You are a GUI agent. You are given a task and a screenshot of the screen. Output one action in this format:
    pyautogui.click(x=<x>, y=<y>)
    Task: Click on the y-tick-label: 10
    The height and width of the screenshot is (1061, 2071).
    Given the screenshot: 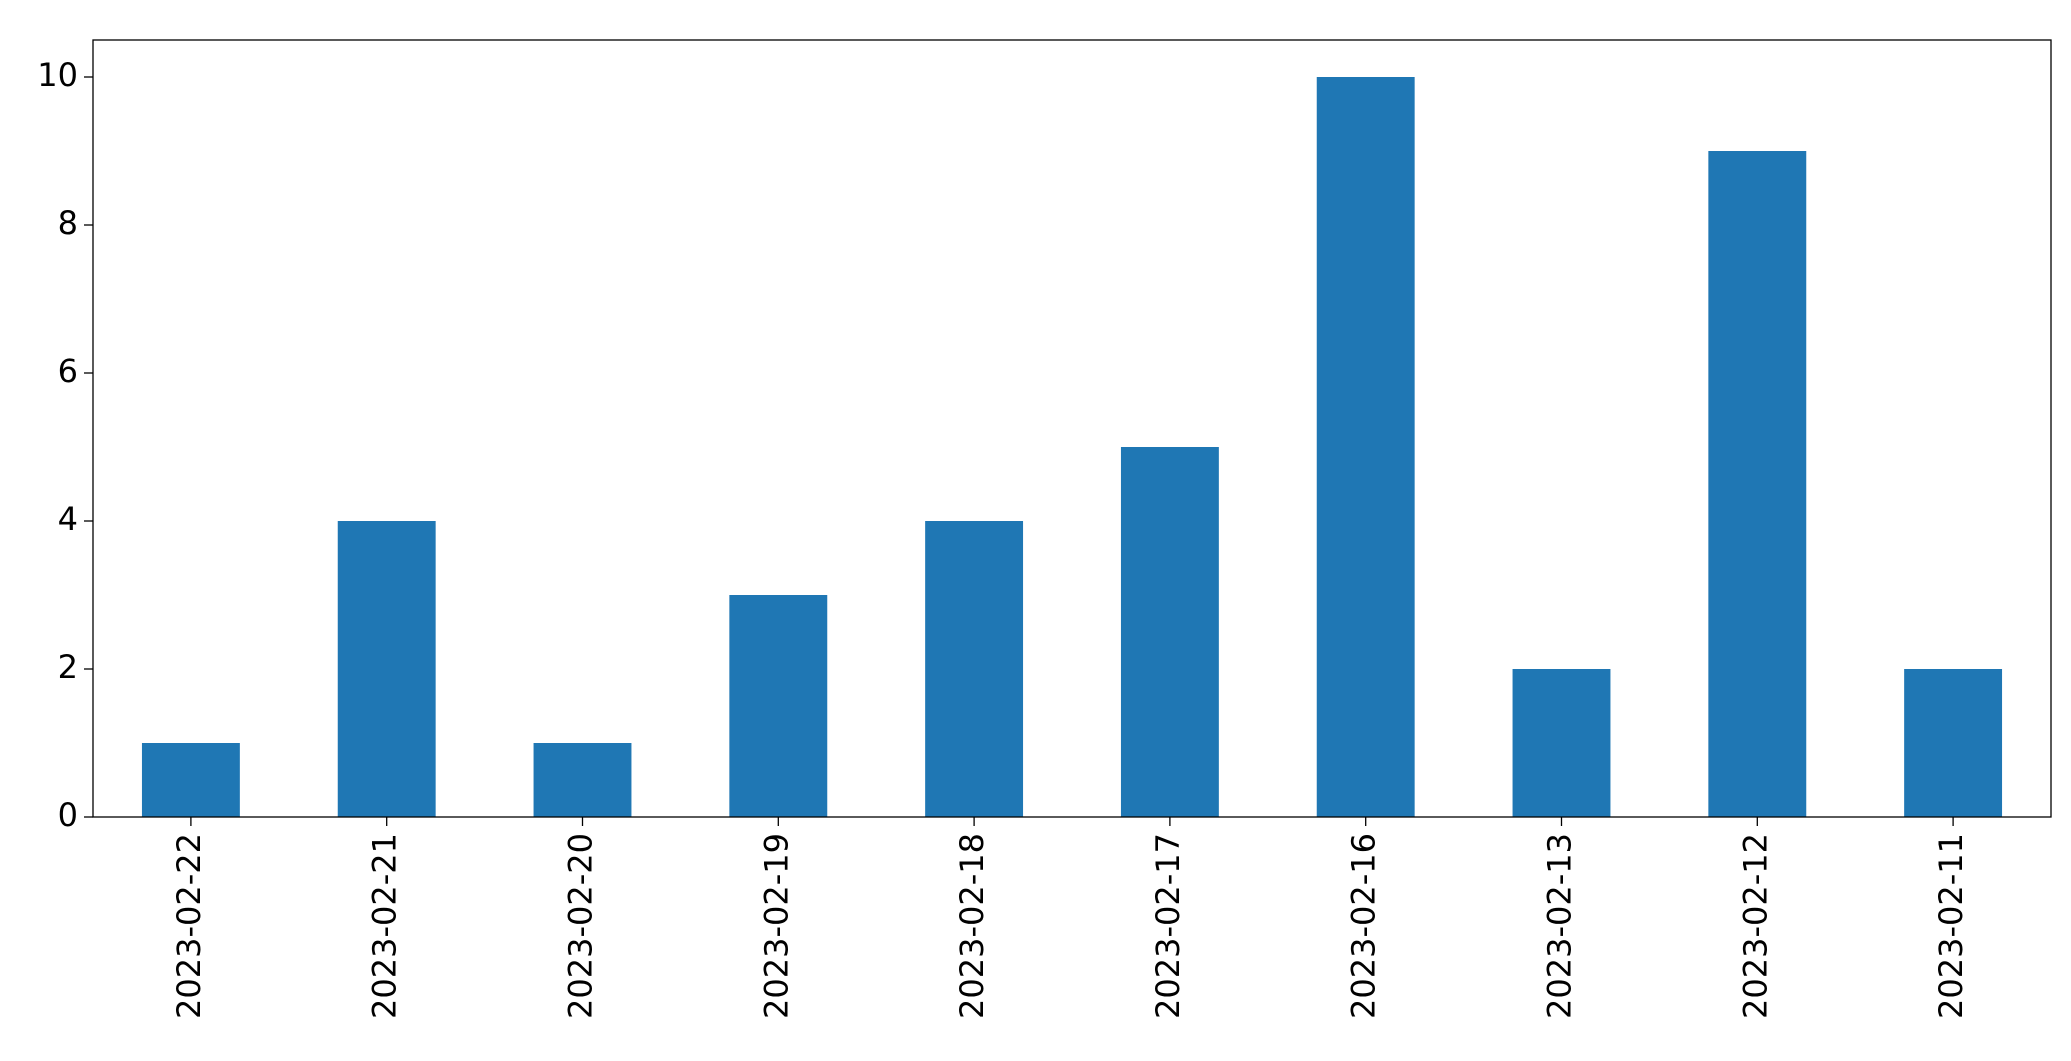 What is the action you would take?
    pyautogui.click(x=57, y=75)
    